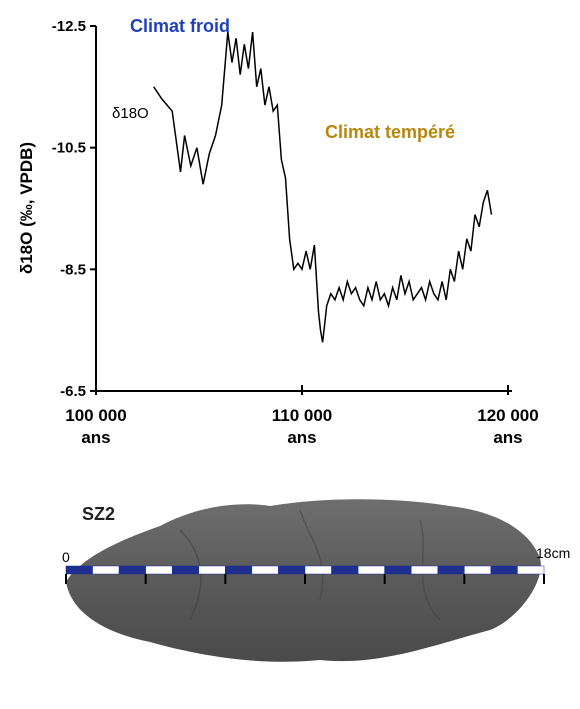 The image size is (580, 709). Describe the element at coordinates (73, 269) in the screenshot. I see `y-tick-label: -8.5` at that location.